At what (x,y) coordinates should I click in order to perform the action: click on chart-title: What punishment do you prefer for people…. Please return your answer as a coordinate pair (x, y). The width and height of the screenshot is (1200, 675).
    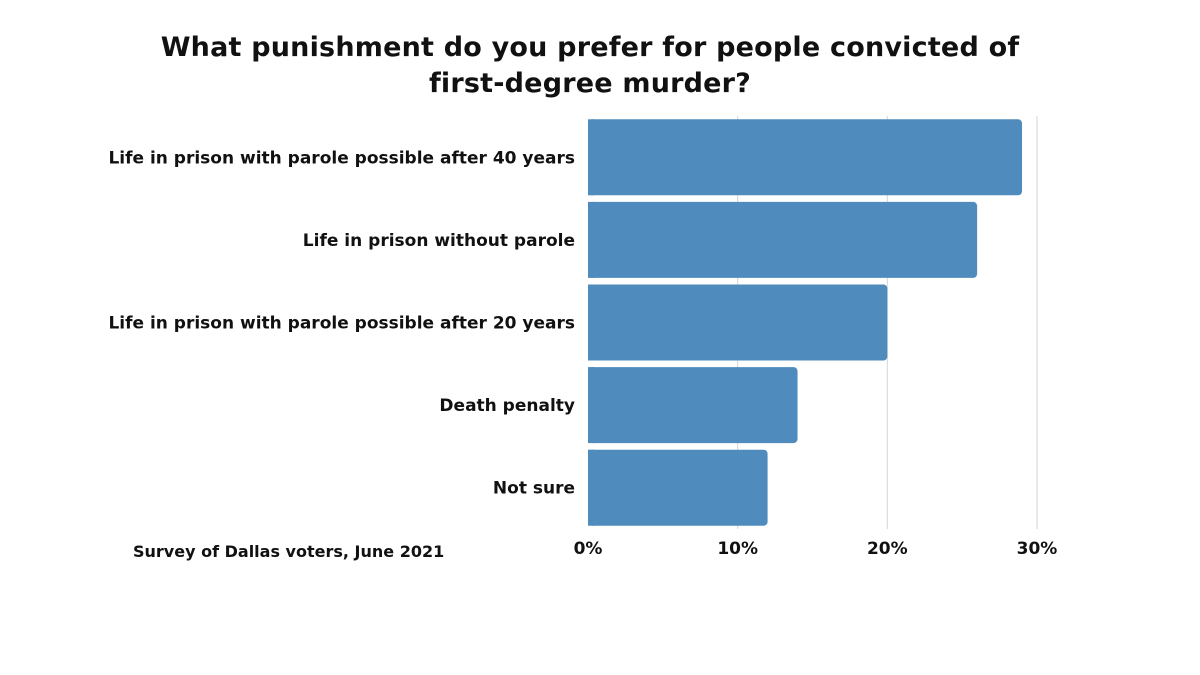
    Looking at the image, I should click on (590, 66).